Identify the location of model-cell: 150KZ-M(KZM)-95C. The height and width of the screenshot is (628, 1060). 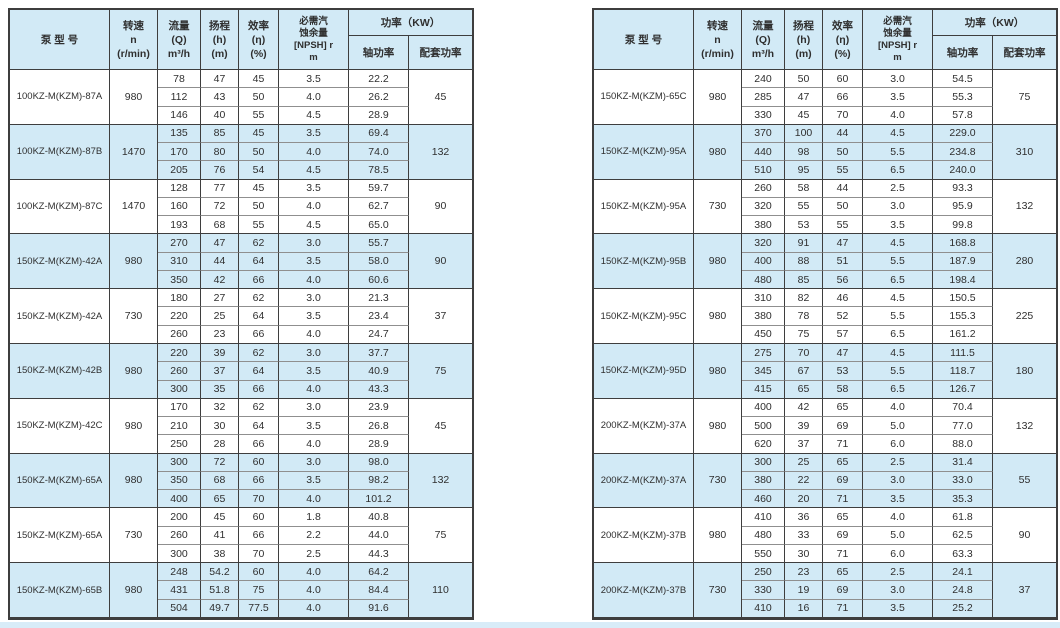
(644, 316).